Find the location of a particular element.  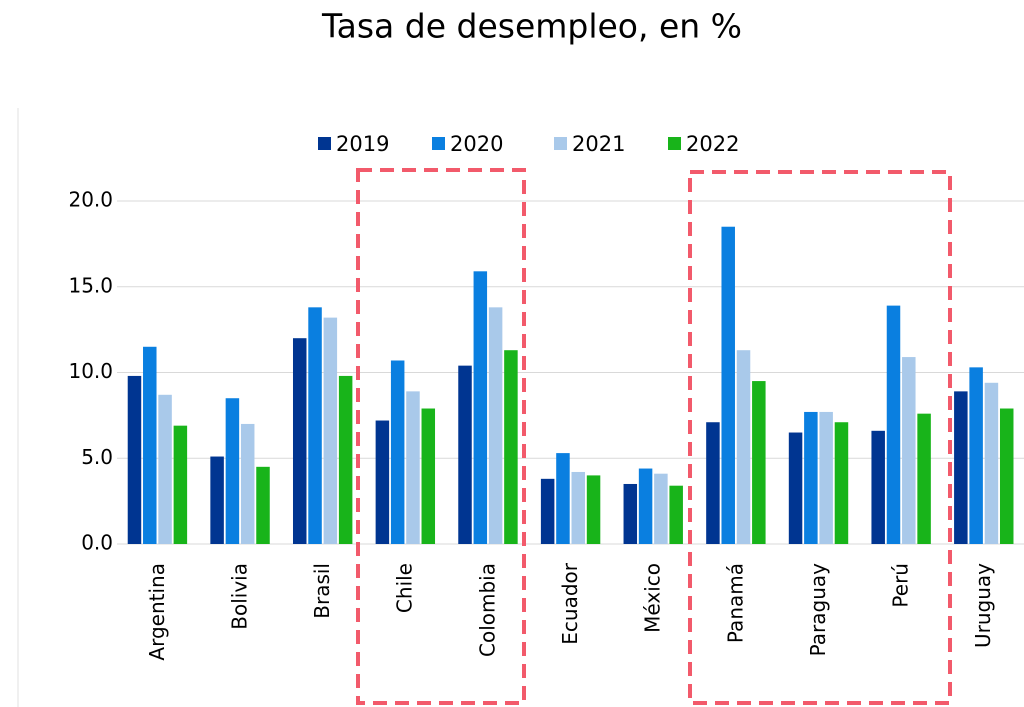

x-tick-label: Perú is located at coordinates (901, 585).